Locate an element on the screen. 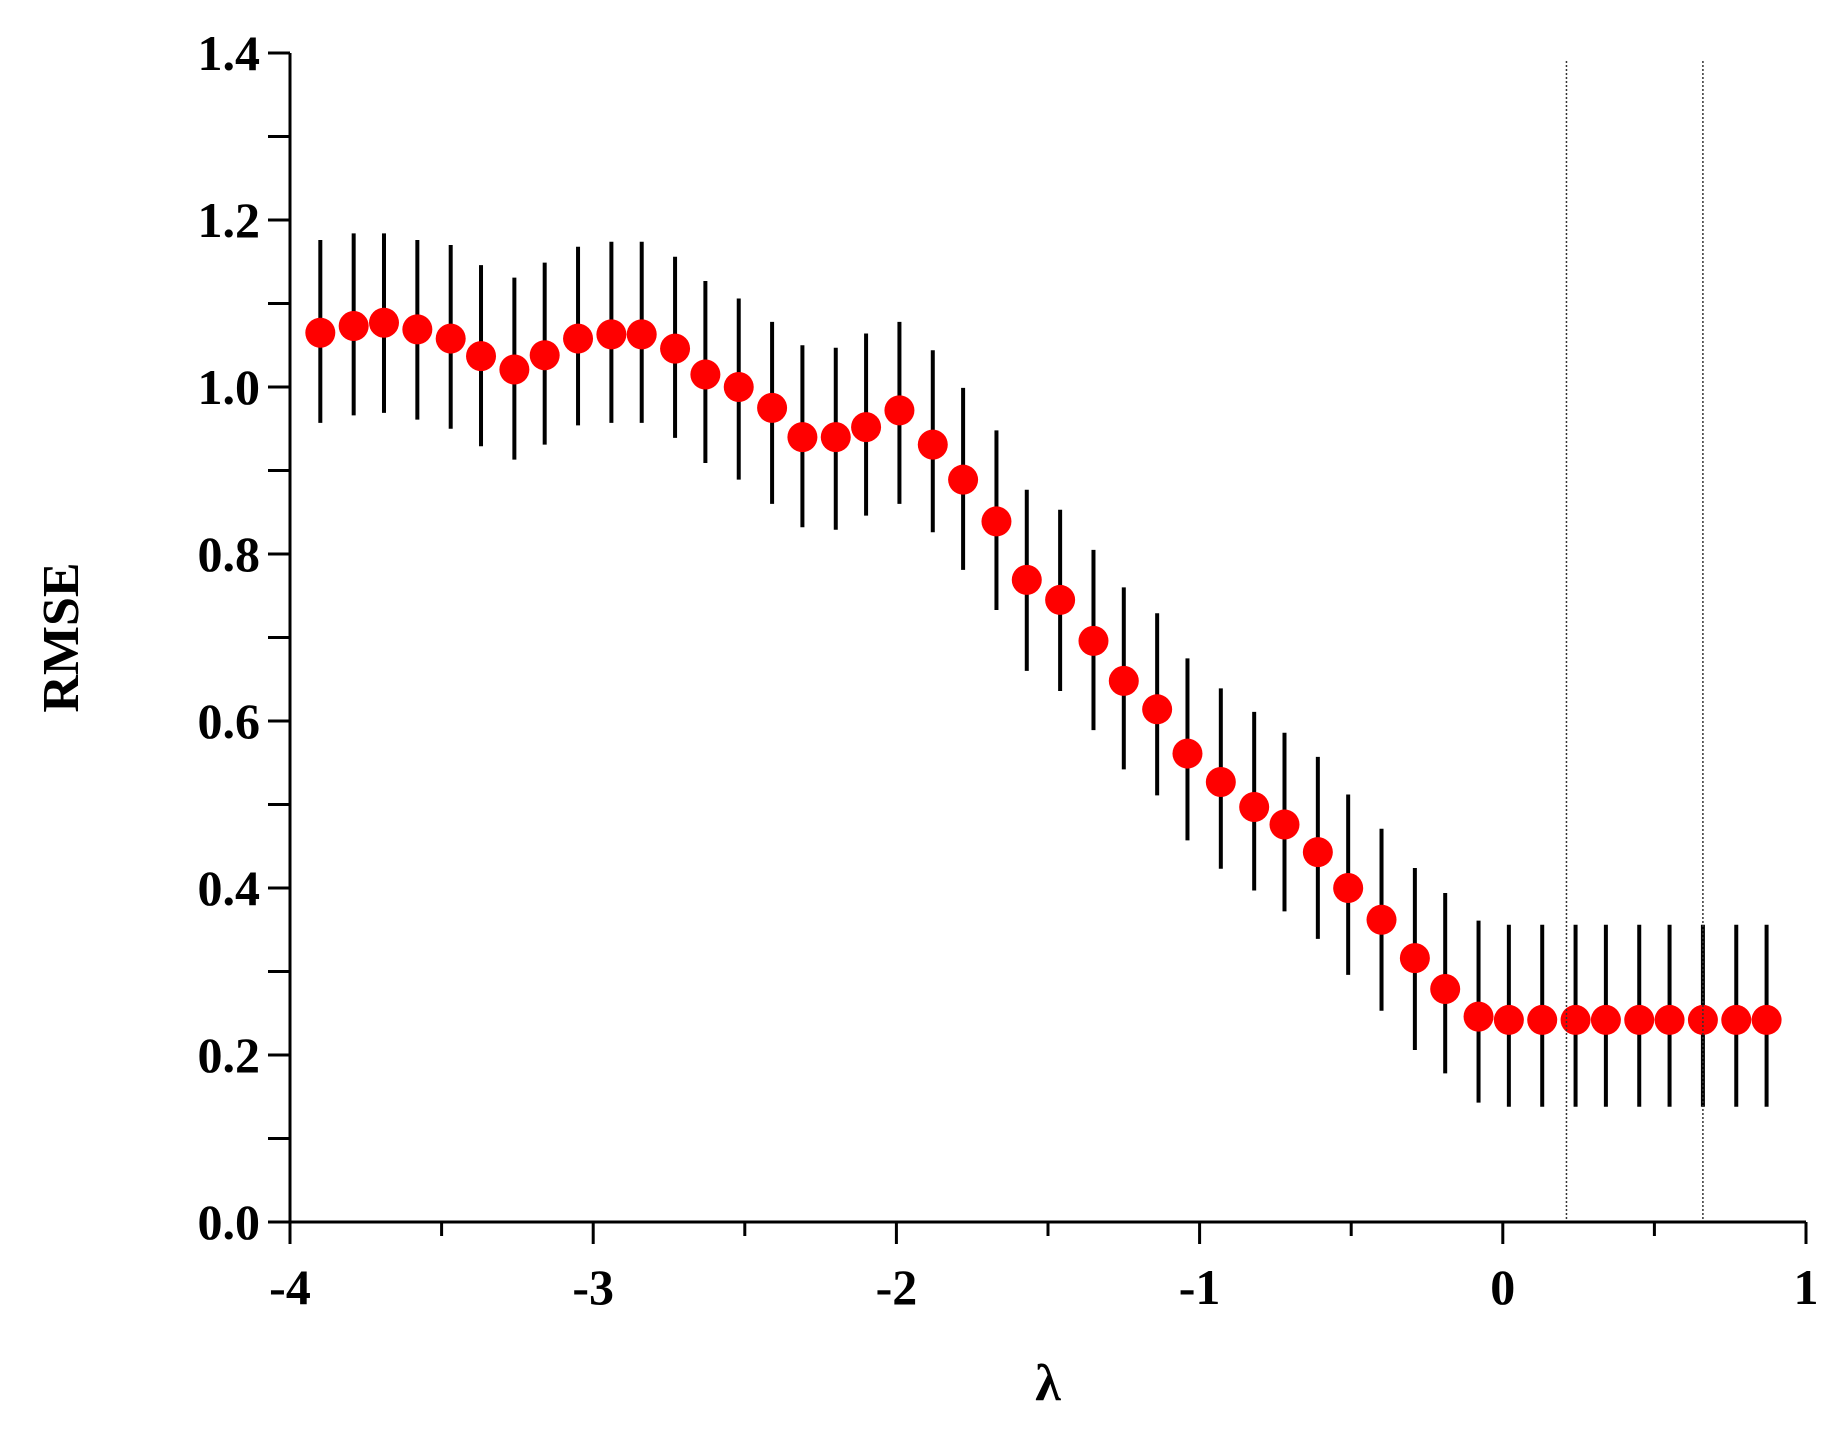 The height and width of the screenshot is (1433, 1840). y-tick-label: 1.4 is located at coordinates (229, 53).